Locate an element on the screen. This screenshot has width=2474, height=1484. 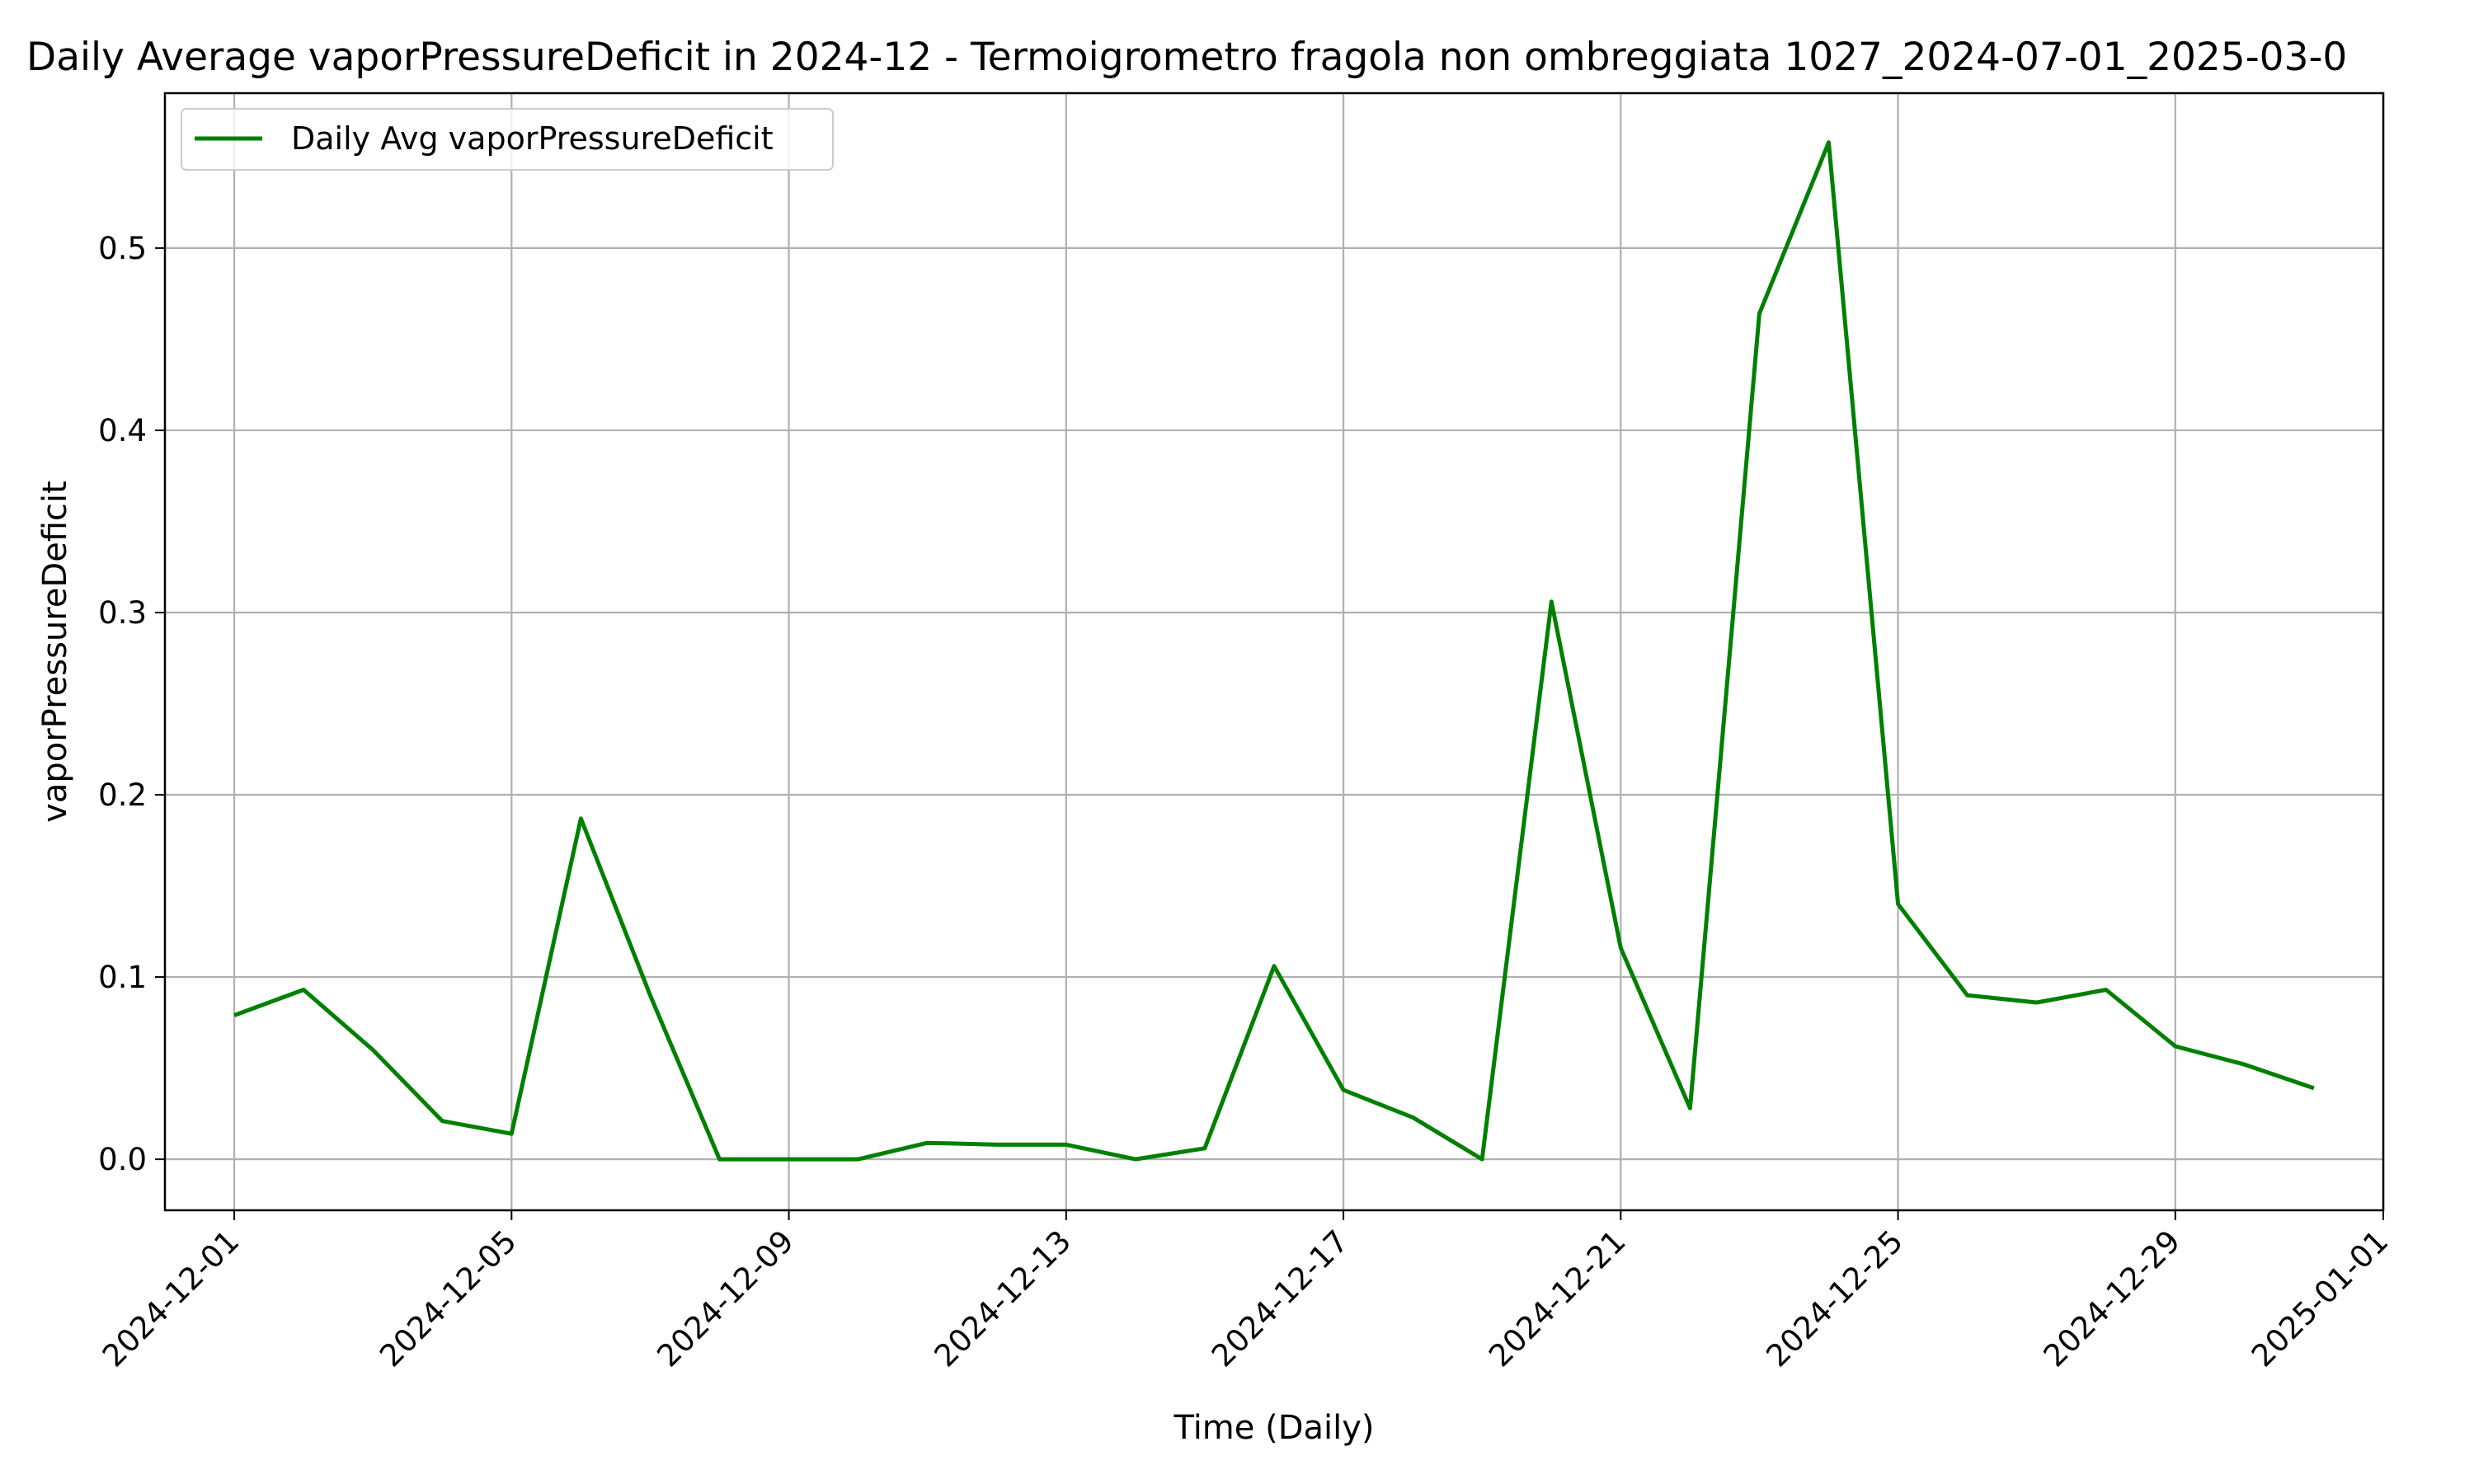
x-axis-label: Time (Daily) is located at coordinates (1273, 1428).